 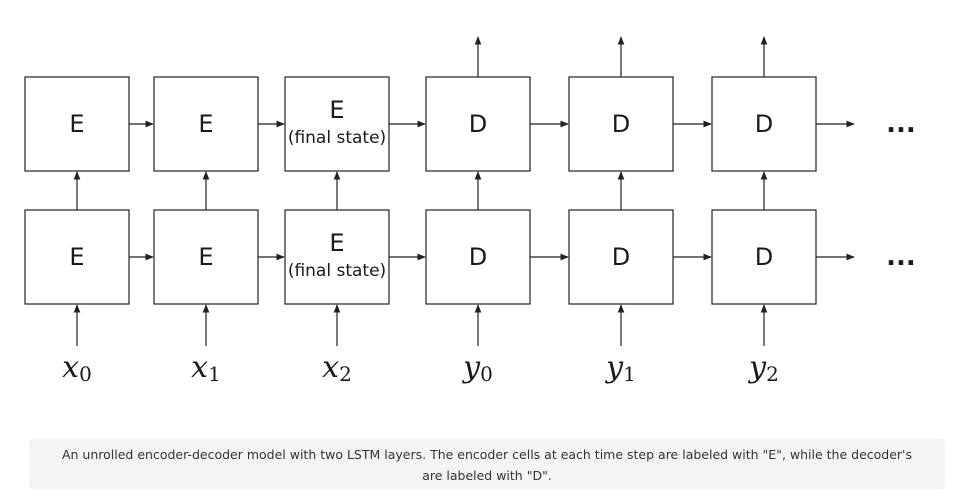 What do you see at coordinates (620, 368) in the screenshot?
I see `input-label-4: y1` at bounding box center [620, 368].